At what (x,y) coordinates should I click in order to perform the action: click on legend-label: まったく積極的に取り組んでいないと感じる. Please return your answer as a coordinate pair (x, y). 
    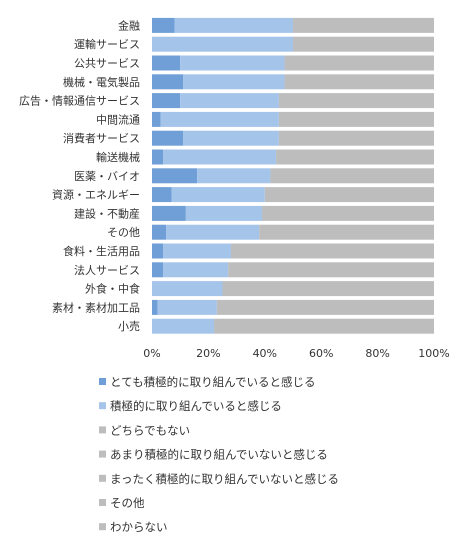
    Looking at the image, I should click on (224, 479).